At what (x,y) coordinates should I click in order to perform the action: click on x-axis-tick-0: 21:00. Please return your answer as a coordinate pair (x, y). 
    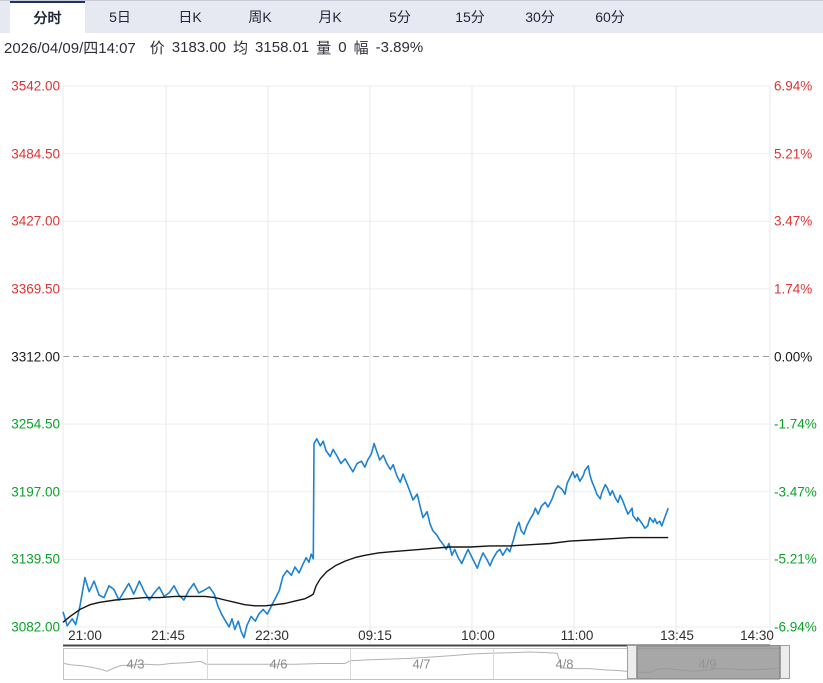
    Looking at the image, I should click on (85, 635).